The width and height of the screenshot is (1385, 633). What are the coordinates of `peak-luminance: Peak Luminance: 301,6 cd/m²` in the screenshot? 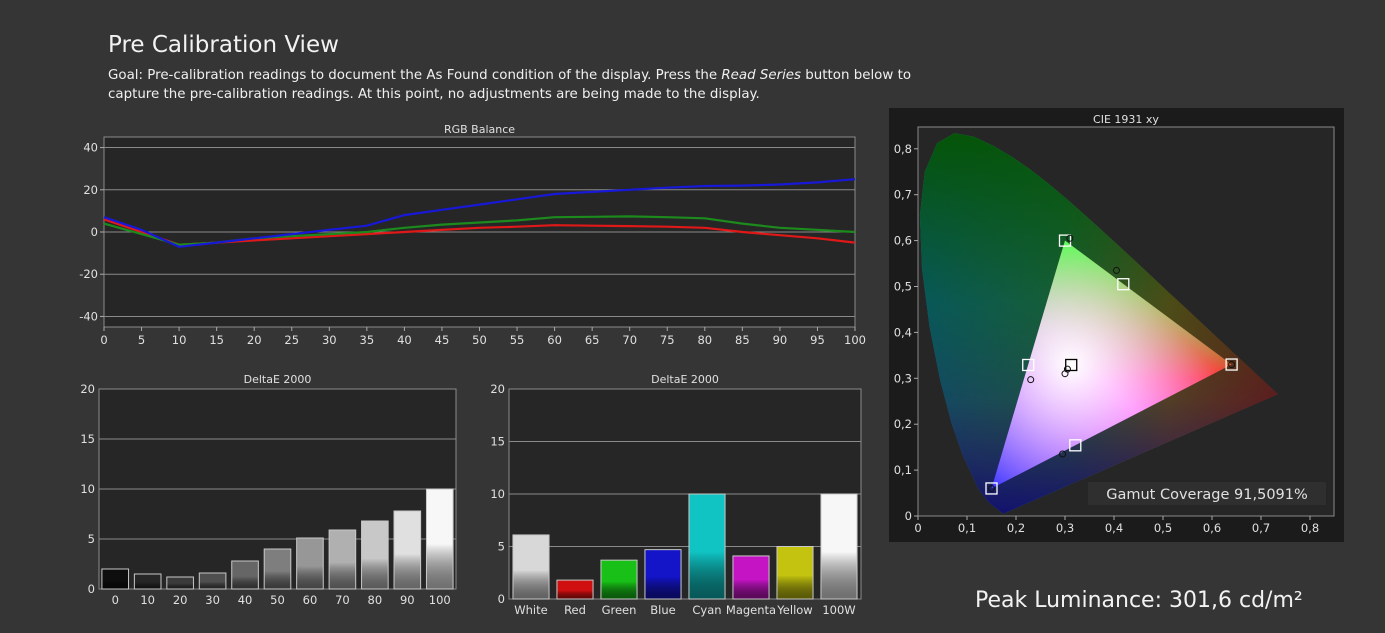 It's located at (1139, 600).